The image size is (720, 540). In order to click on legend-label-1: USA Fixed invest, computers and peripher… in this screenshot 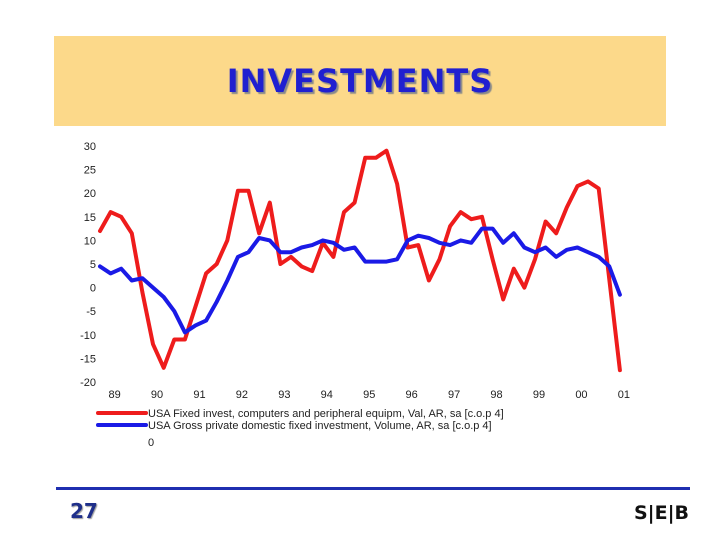, I will do `click(326, 414)`.